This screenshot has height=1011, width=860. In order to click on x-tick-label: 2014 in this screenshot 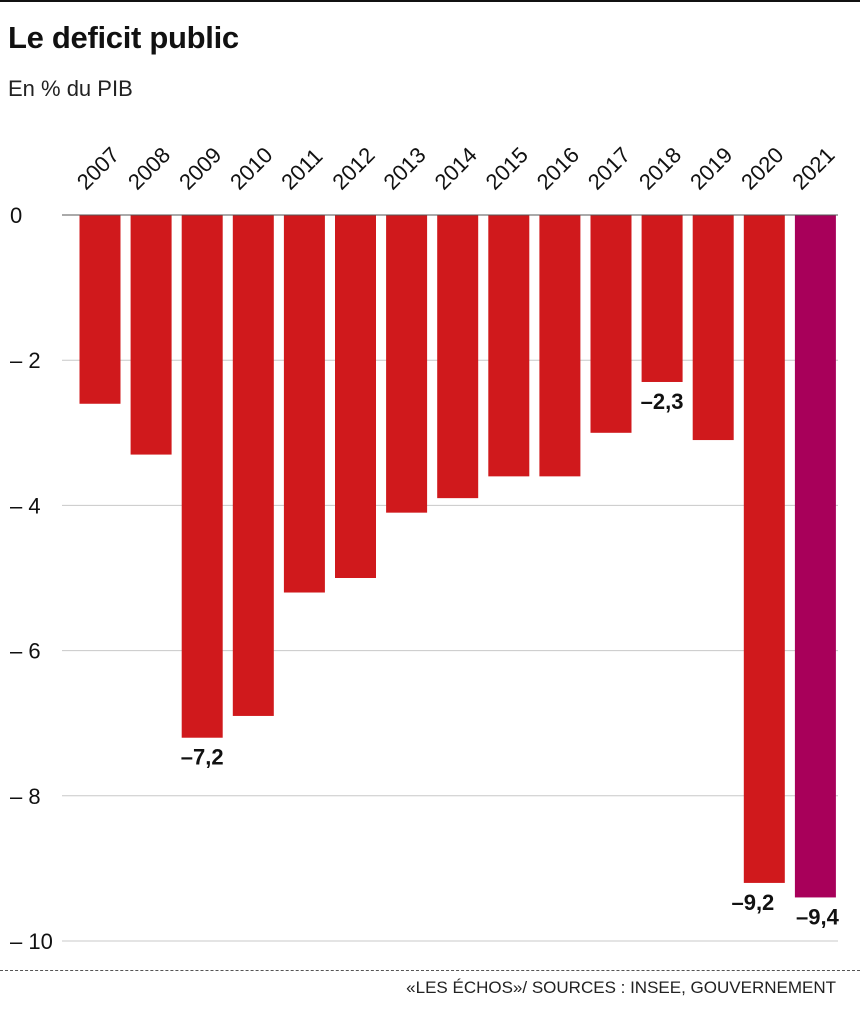, I will do `click(456, 168)`.